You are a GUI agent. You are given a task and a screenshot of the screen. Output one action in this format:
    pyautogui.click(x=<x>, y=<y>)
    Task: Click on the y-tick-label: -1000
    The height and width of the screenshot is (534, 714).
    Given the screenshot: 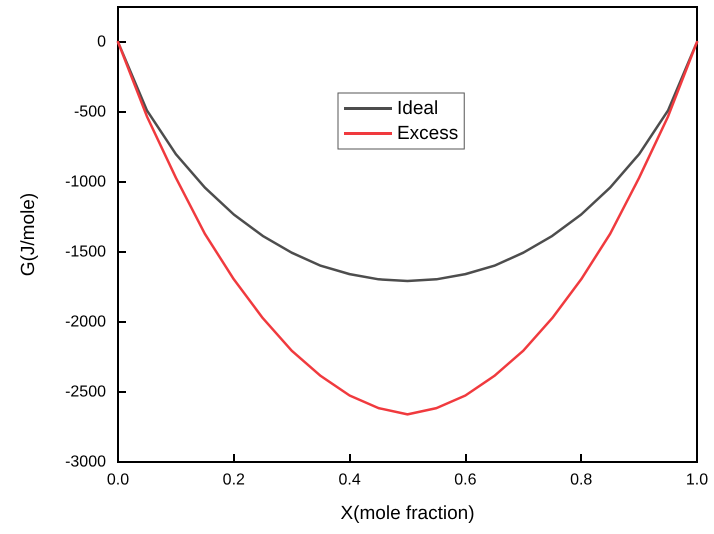 What is the action you would take?
    pyautogui.click(x=85, y=182)
    